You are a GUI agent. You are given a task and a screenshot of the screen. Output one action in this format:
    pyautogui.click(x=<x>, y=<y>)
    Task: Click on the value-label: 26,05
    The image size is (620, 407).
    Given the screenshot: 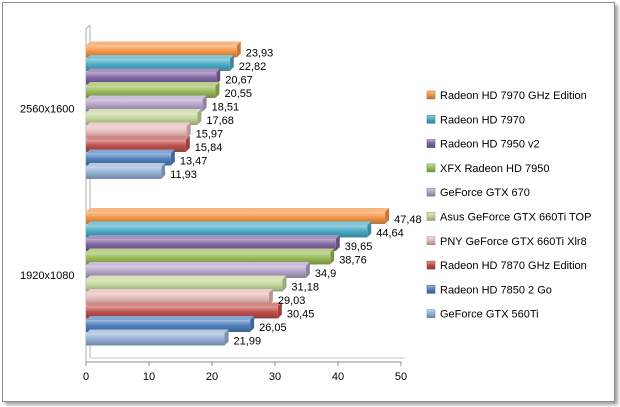 What is the action you would take?
    pyautogui.click(x=273, y=328)
    